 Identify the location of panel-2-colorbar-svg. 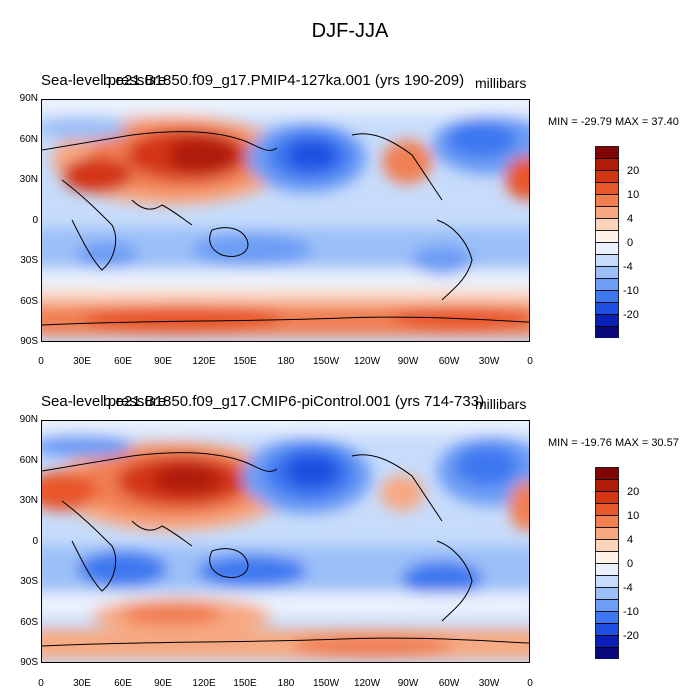
(607, 563).